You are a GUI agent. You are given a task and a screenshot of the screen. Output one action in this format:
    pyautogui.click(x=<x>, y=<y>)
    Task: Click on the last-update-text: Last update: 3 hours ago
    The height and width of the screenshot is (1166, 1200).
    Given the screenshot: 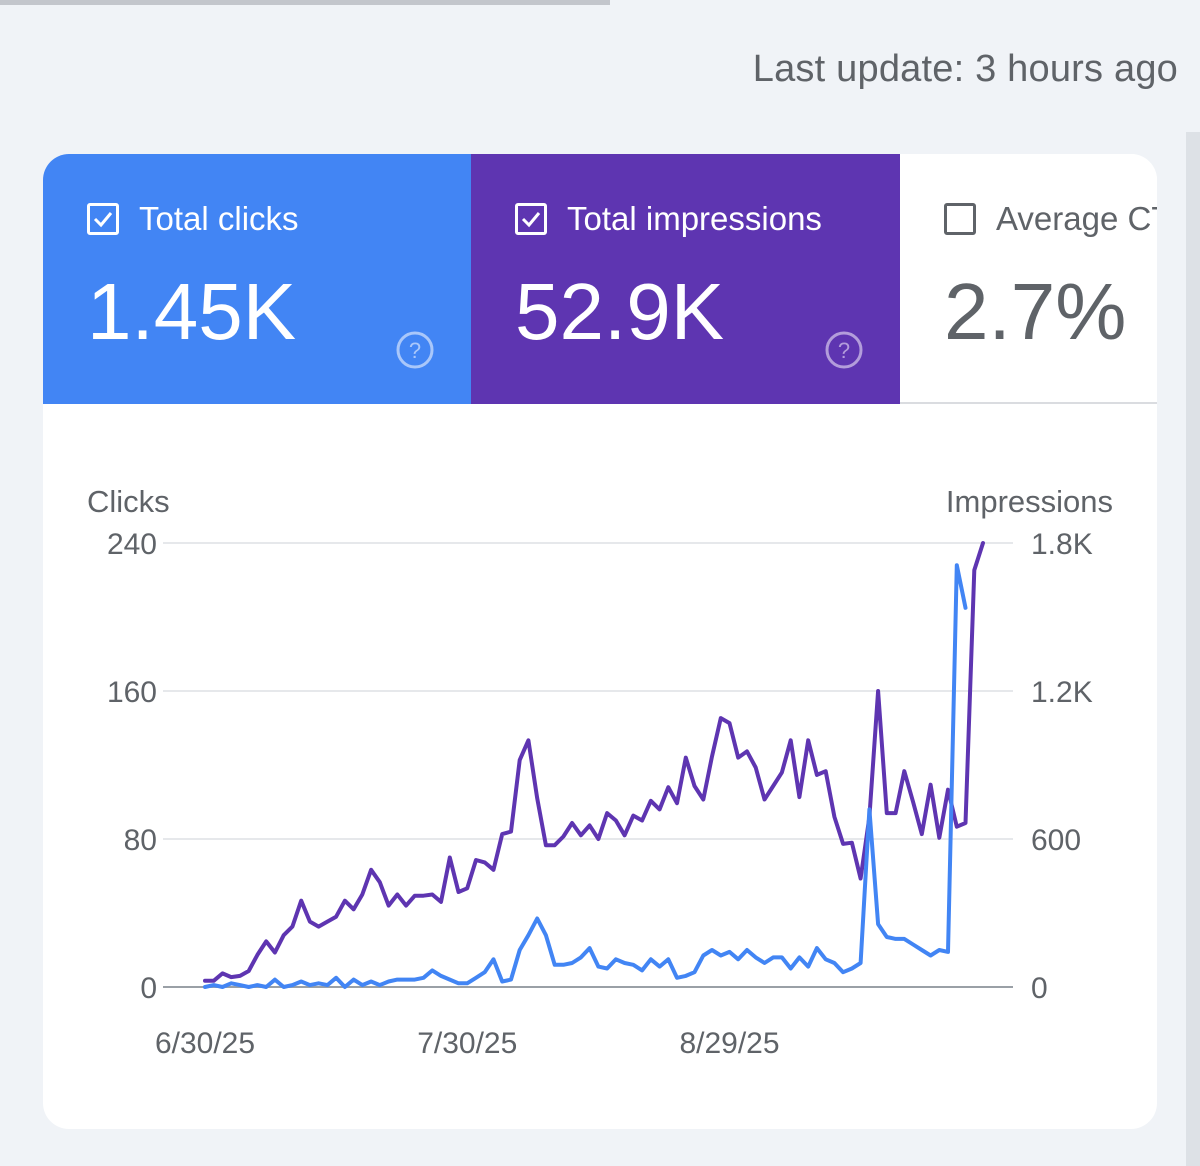 What is the action you would take?
    pyautogui.click(x=965, y=69)
    